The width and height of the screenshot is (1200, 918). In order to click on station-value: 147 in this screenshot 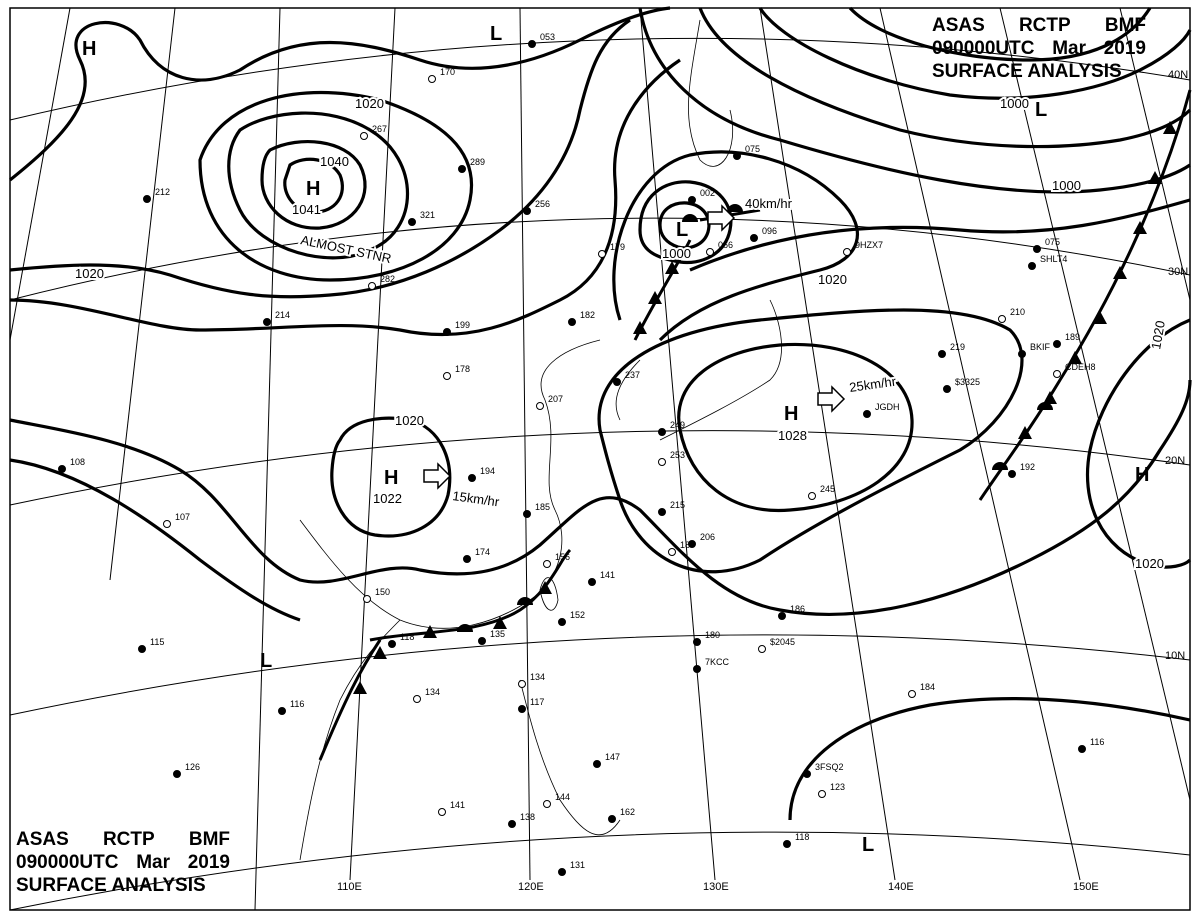, I will do `click(612, 757)`.